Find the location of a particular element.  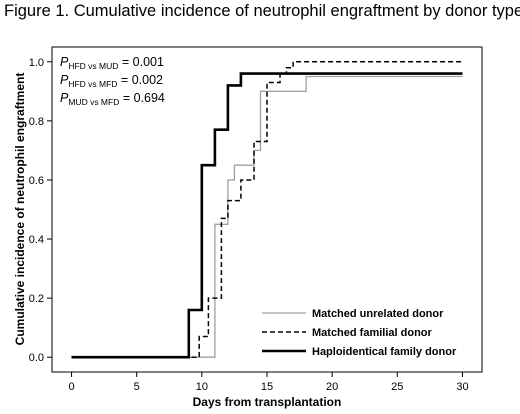

y-tick-label: 0.6 is located at coordinates (36, 181).